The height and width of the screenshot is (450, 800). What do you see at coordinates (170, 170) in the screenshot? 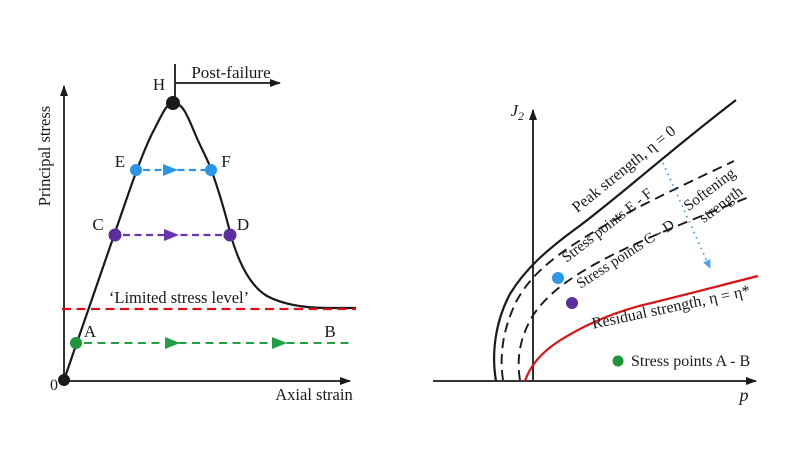
I see `ef-arrowhead` at bounding box center [170, 170].